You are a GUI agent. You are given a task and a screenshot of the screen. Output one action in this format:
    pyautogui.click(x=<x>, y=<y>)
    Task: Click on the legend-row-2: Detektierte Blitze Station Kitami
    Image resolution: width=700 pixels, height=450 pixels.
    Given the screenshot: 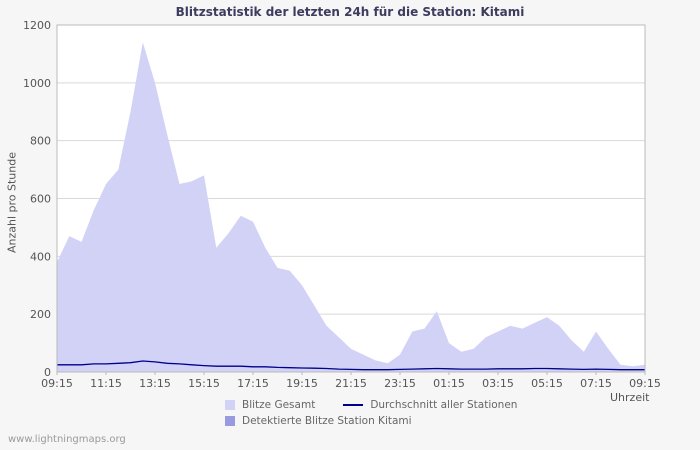 What is the action you would take?
    pyautogui.click(x=435, y=421)
    